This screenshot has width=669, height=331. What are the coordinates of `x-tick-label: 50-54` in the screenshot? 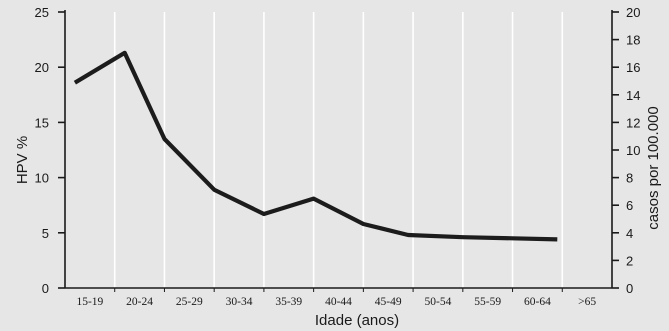 It's located at (438, 302).